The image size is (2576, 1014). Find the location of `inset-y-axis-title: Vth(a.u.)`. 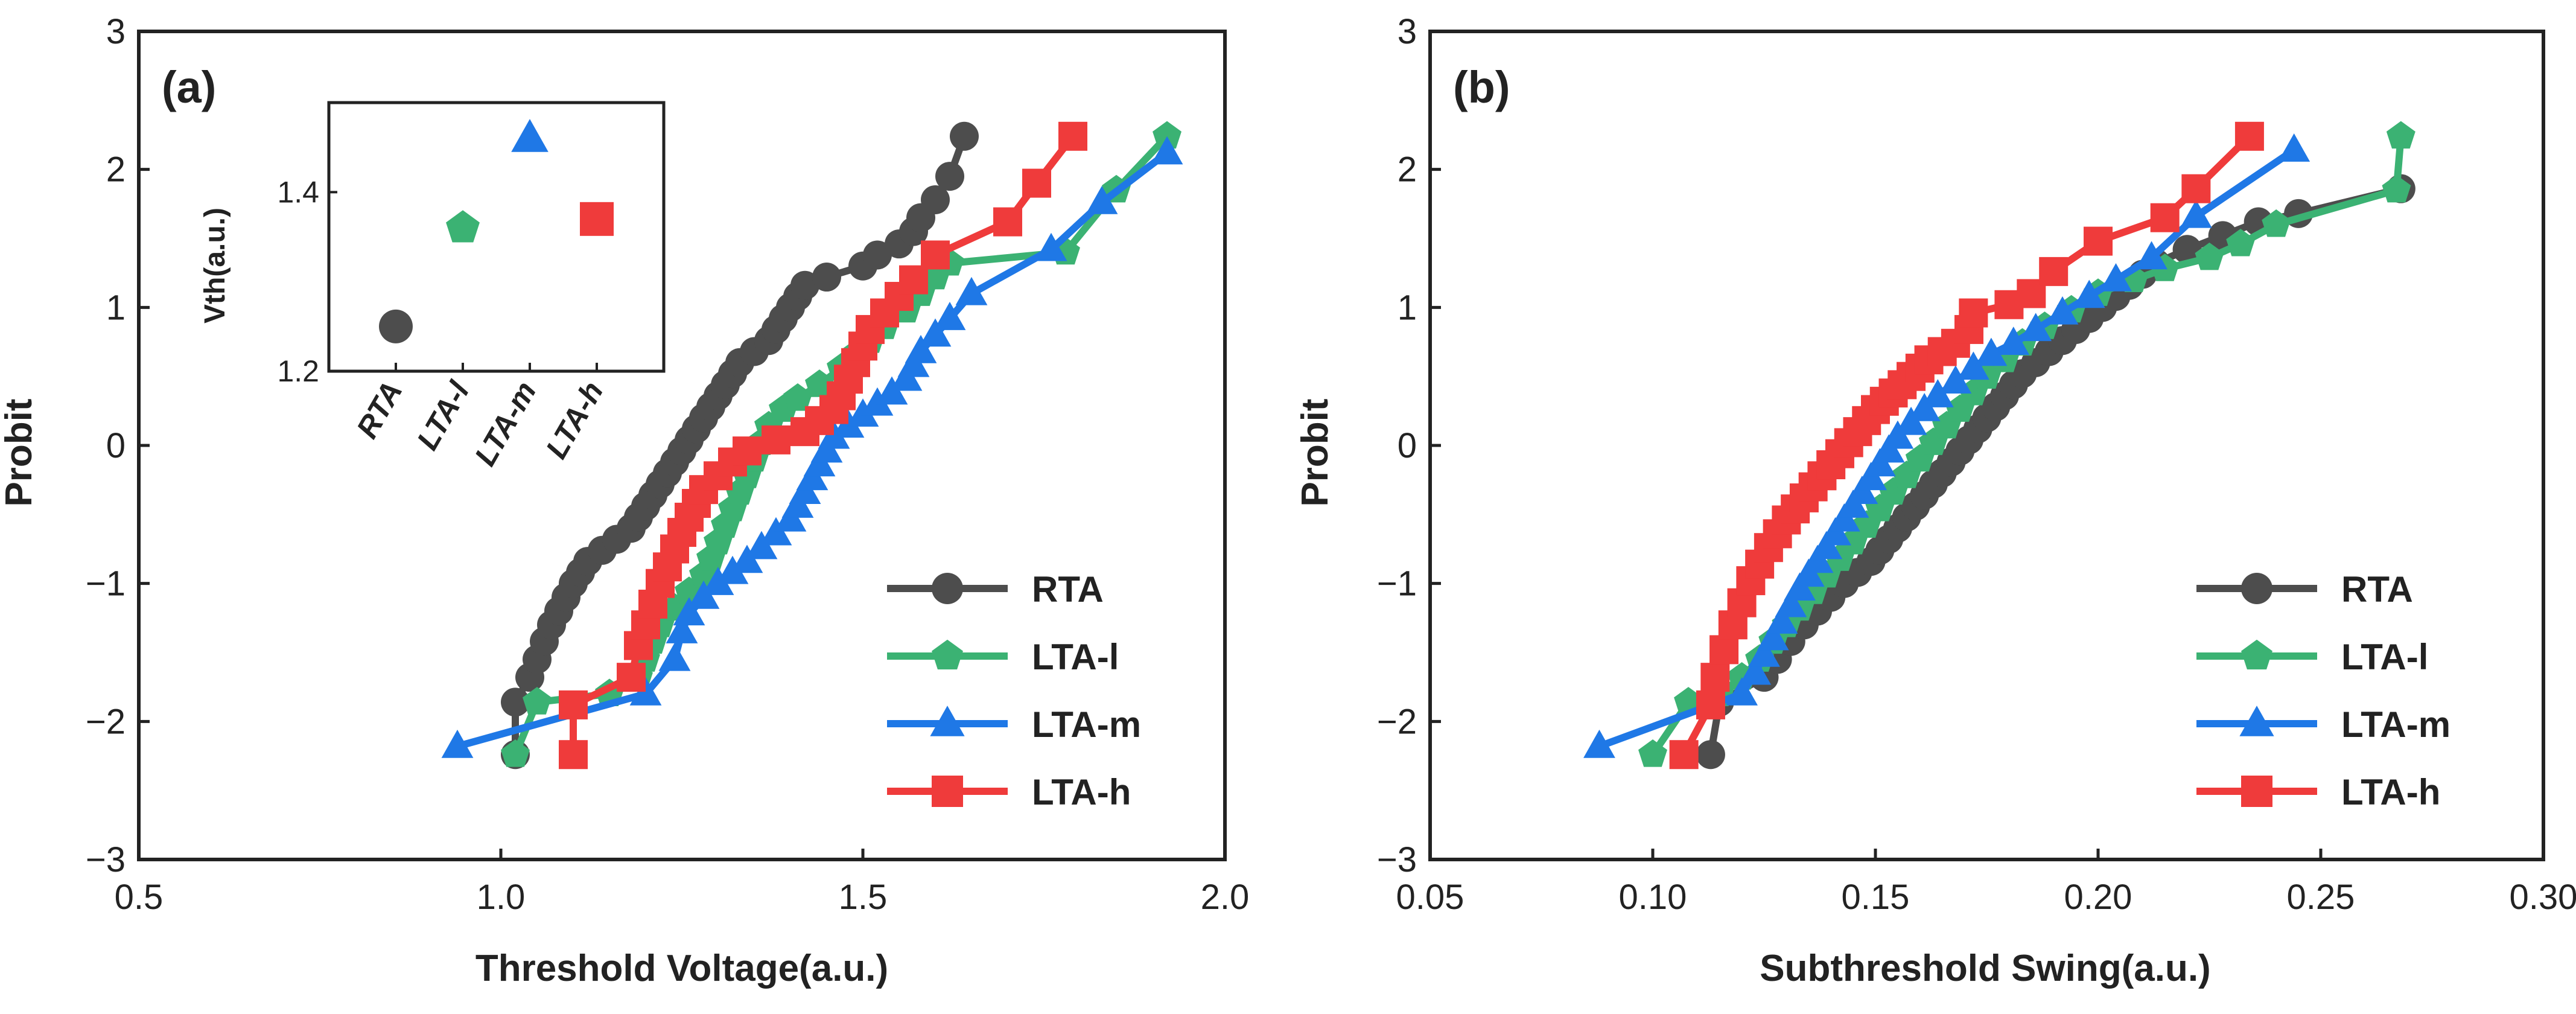

inset-y-axis-title: Vth(a.u.) is located at coordinates (215, 266).